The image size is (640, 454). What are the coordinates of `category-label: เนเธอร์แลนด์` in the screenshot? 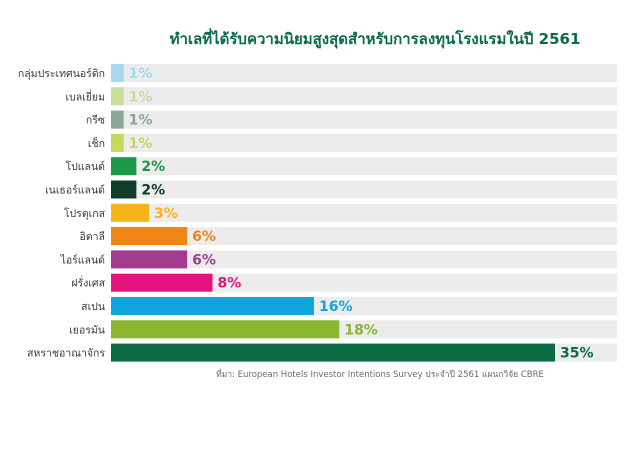 It's located at (75, 190).